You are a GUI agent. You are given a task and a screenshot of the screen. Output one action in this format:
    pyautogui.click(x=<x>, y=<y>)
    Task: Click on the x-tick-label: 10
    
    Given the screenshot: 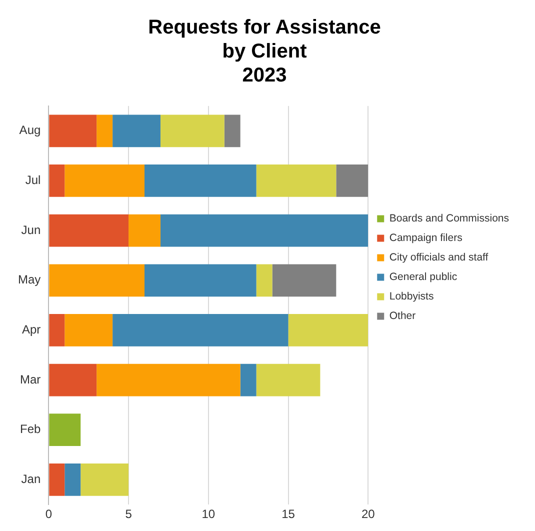 What is the action you would take?
    pyautogui.click(x=209, y=514)
    